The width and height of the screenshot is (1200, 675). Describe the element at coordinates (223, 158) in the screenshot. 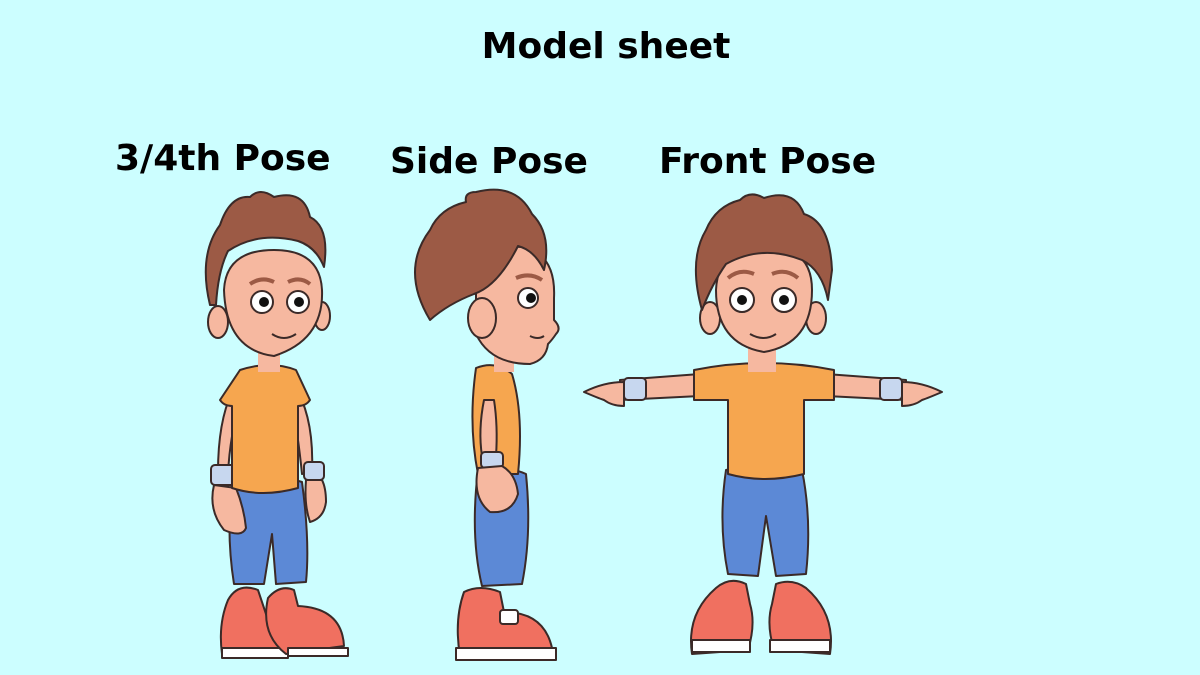

I see `pose-label-three-quarter: 3/4th Pose` at that location.